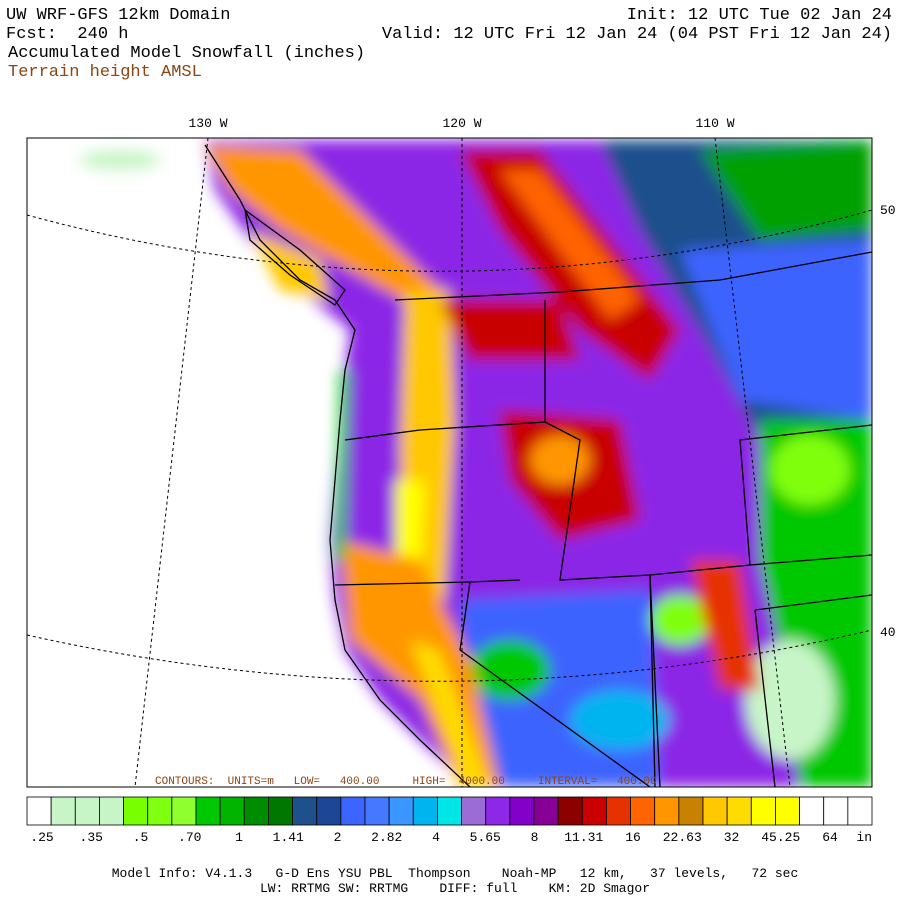 Image resolution: width=900 pixels, height=900 pixels. I want to click on latitude-label: 50, so click(888, 210).